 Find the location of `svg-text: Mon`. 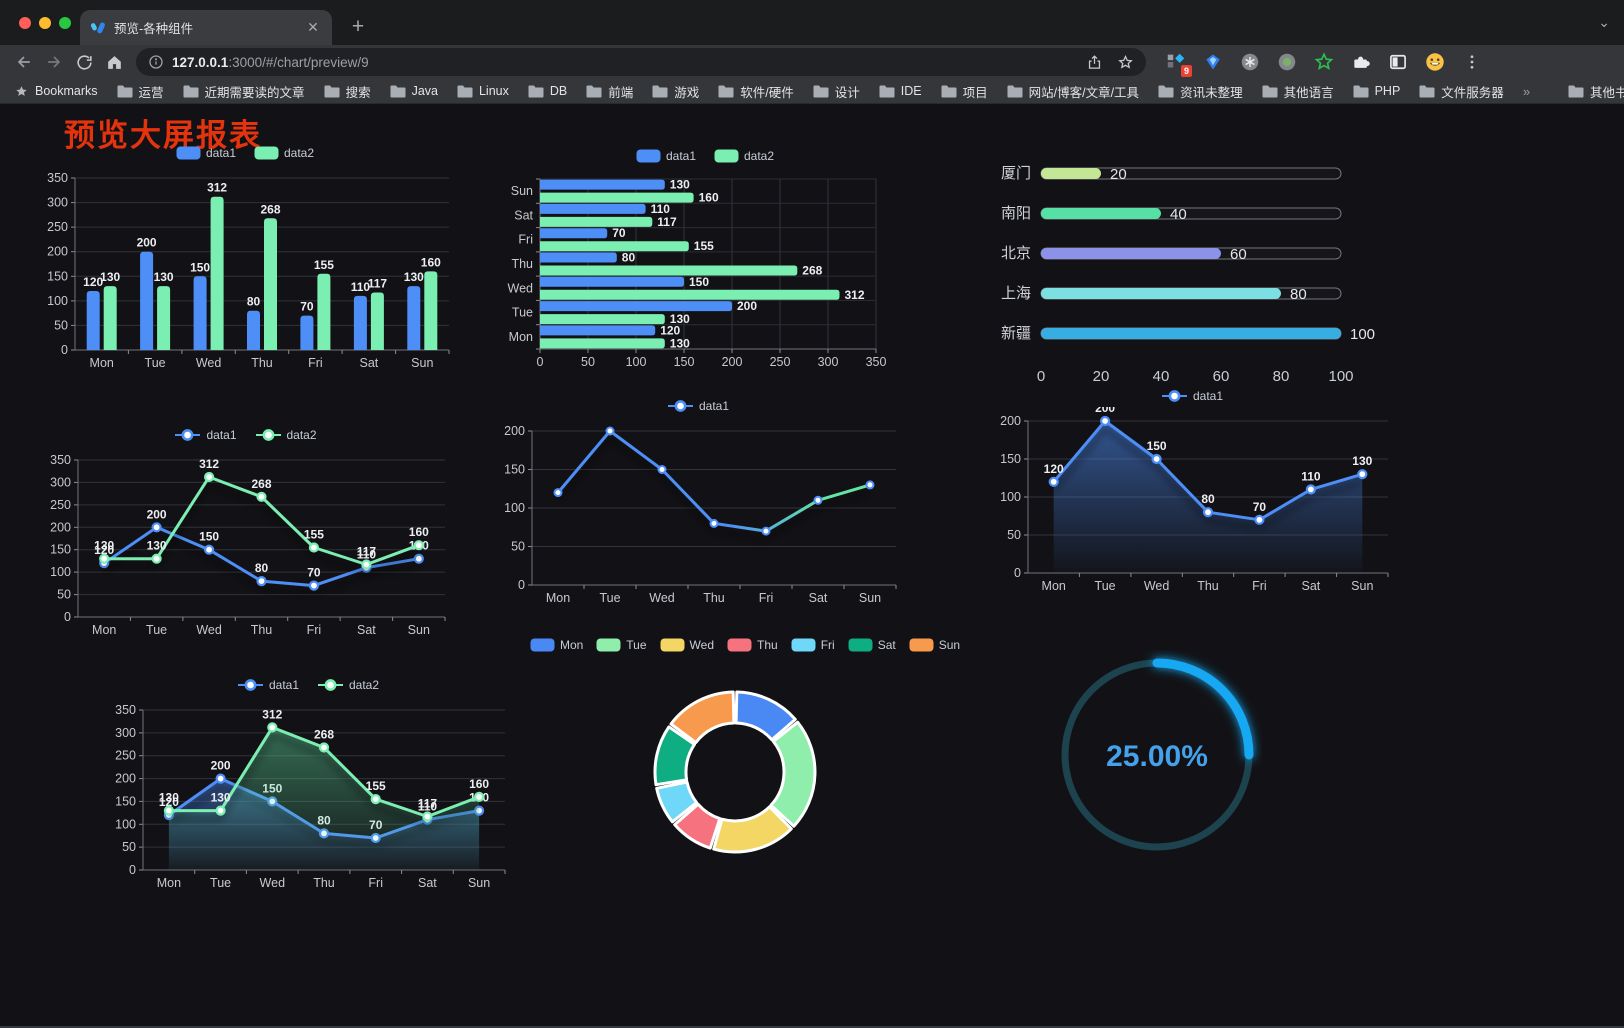

svg-text: Mon is located at coordinates (521, 337).